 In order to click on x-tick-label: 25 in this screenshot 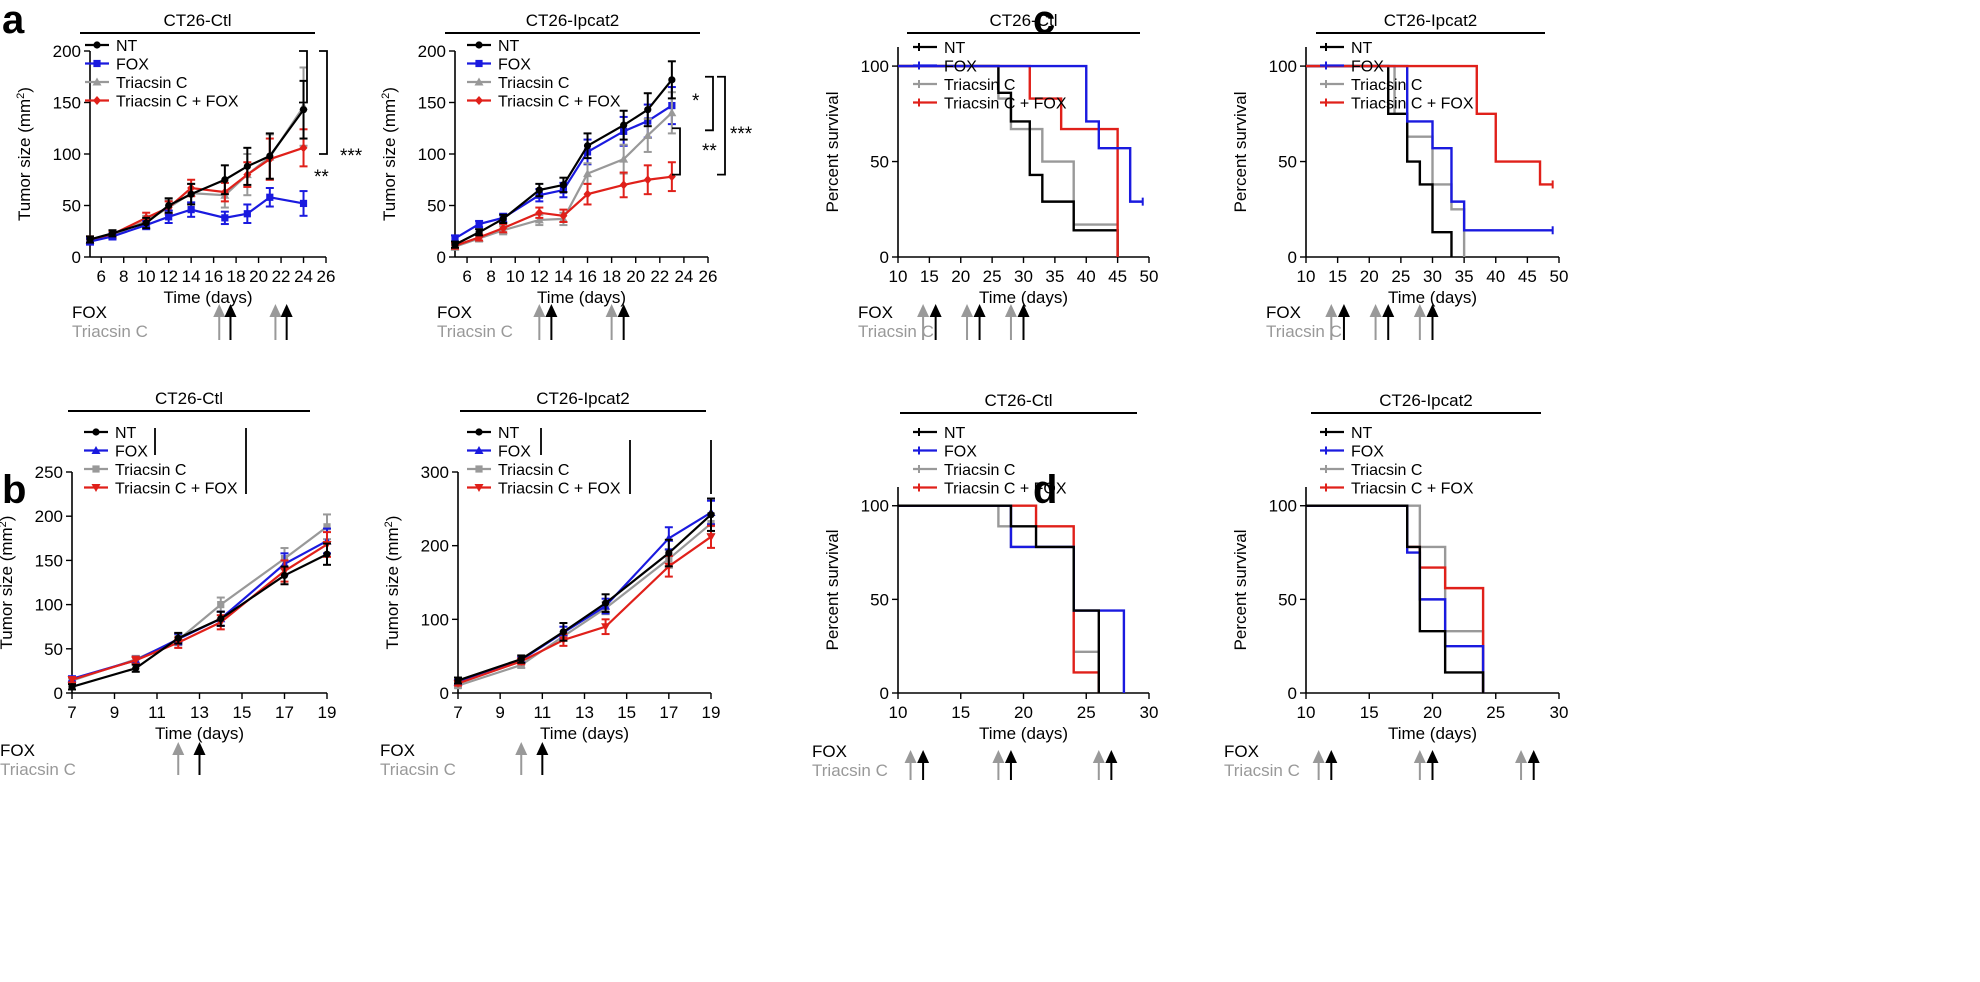, I will do `click(1495, 712)`.